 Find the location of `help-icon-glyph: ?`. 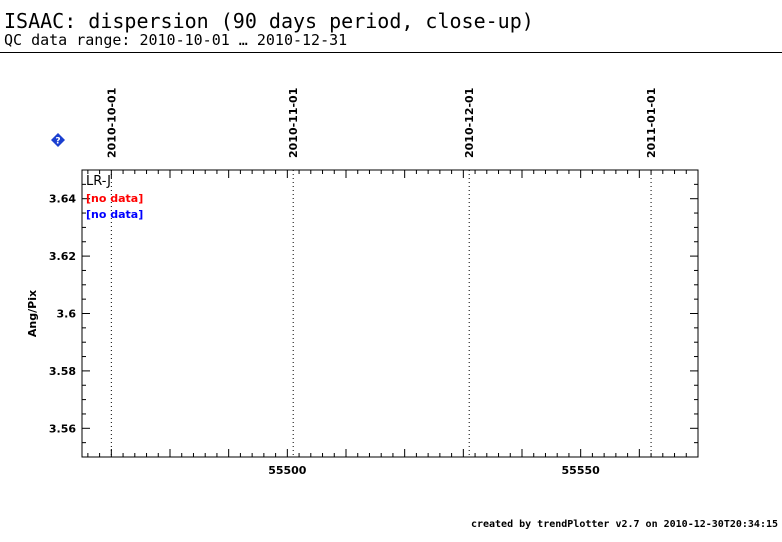

help-icon-glyph: ? is located at coordinates (57, 142).